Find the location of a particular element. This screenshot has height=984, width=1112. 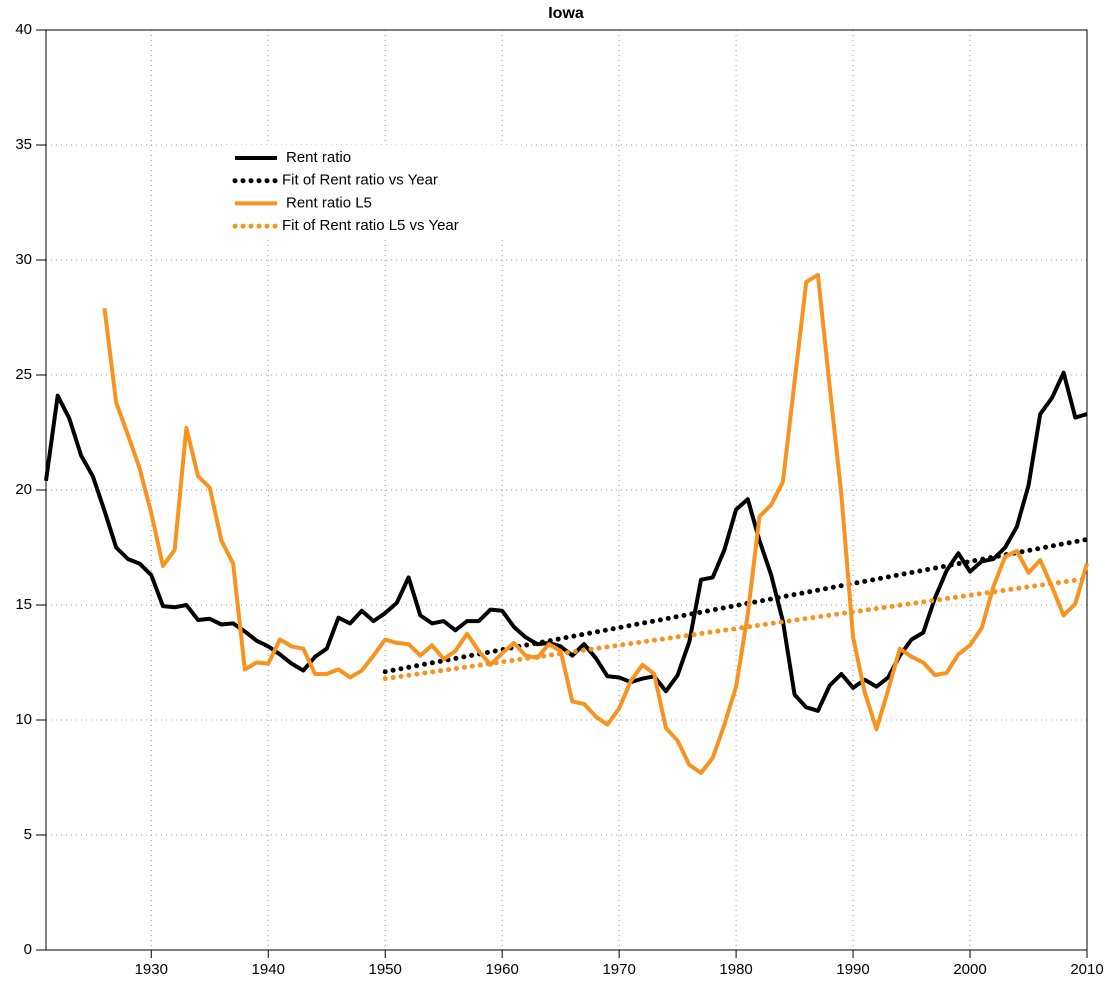

chart-title: Iowa is located at coordinates (566, 13).